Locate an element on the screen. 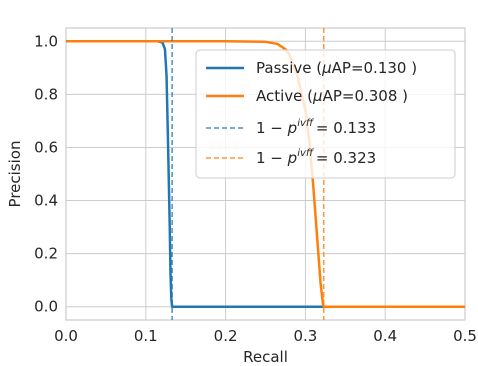  x-tick-label: 0.4 is located at coordinates (385, 336).